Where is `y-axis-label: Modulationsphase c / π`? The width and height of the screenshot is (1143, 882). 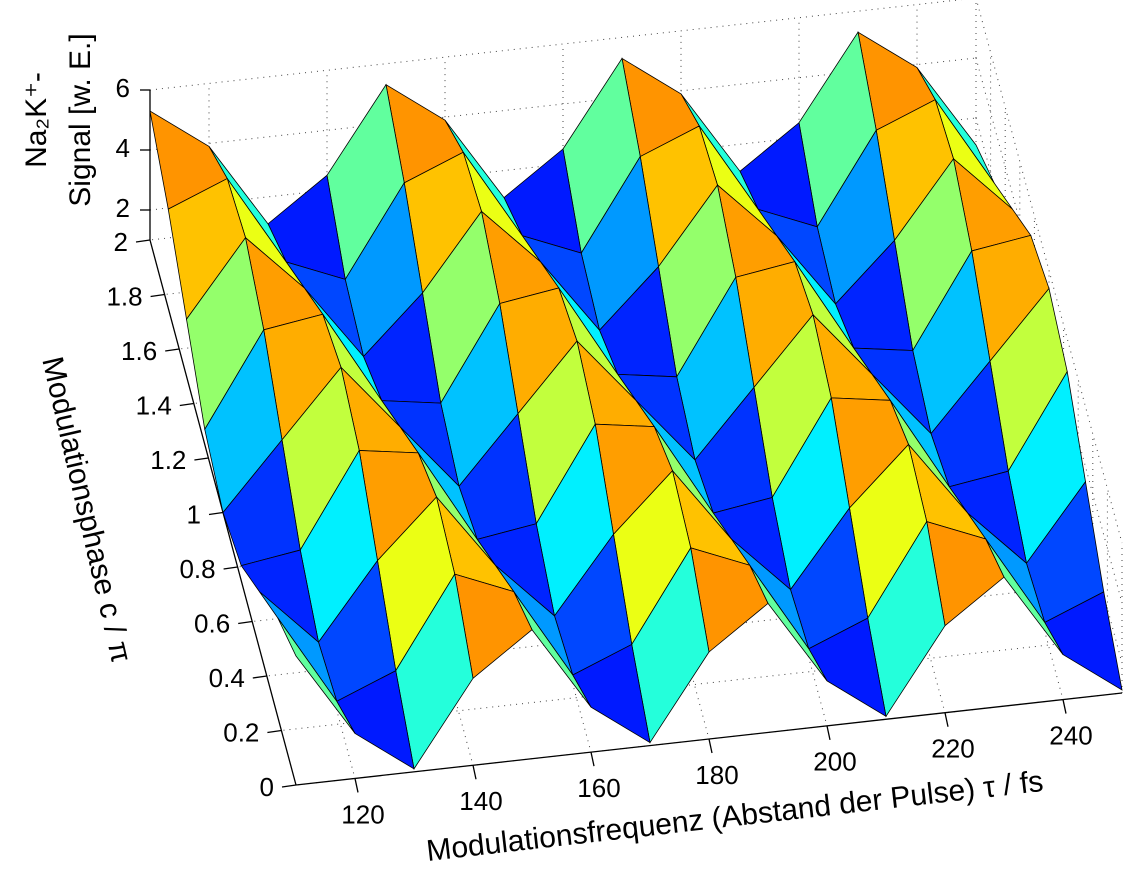 y-axis-label: Modulationsphase c / π is located at coordinates (86, 510).